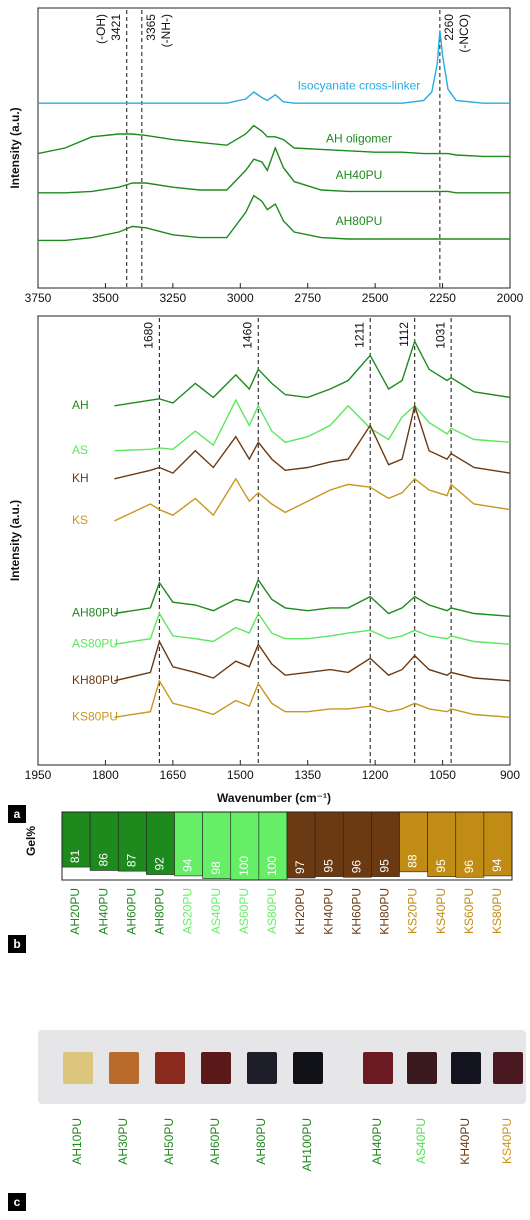 The height and width of the screenshot is (1220, 530). What do you see at coordinates (95, 680) in the screenshot?
I see `series-label: KH80PU` at bounding box center [95, 680].